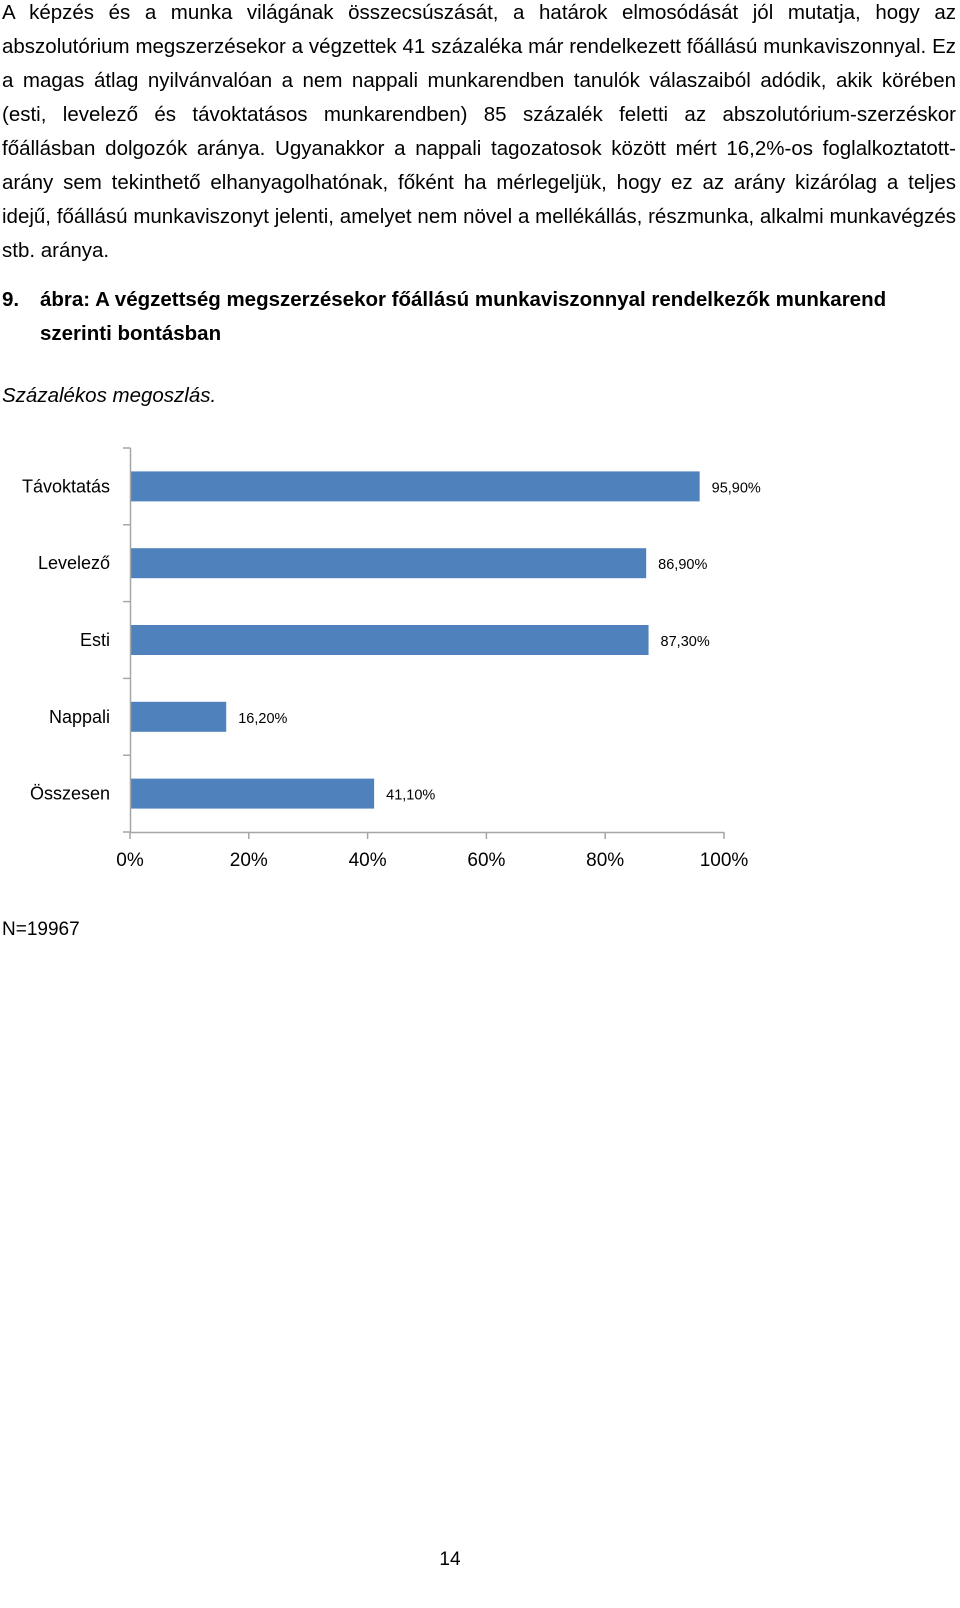  I want to click on sample-size-note: N=19967, so click(41, 929).